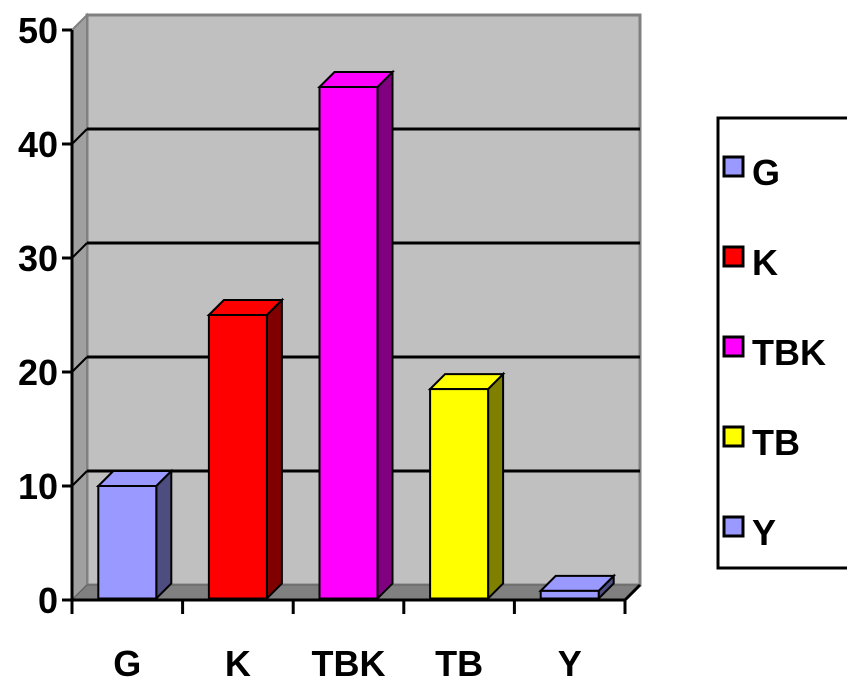 The image size is (847, 683). I want to click on x-tick-label: G, so click(127, 663).